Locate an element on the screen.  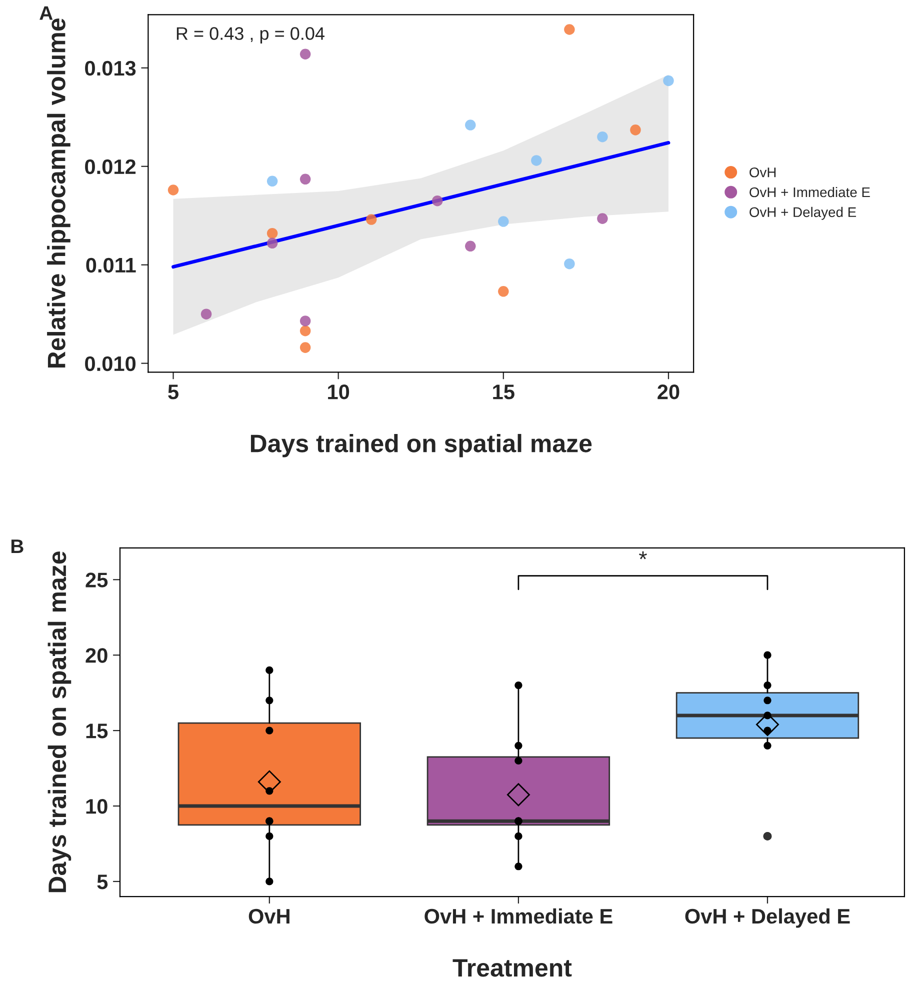
legend-label: OvH is located at coordinates (763, 172).